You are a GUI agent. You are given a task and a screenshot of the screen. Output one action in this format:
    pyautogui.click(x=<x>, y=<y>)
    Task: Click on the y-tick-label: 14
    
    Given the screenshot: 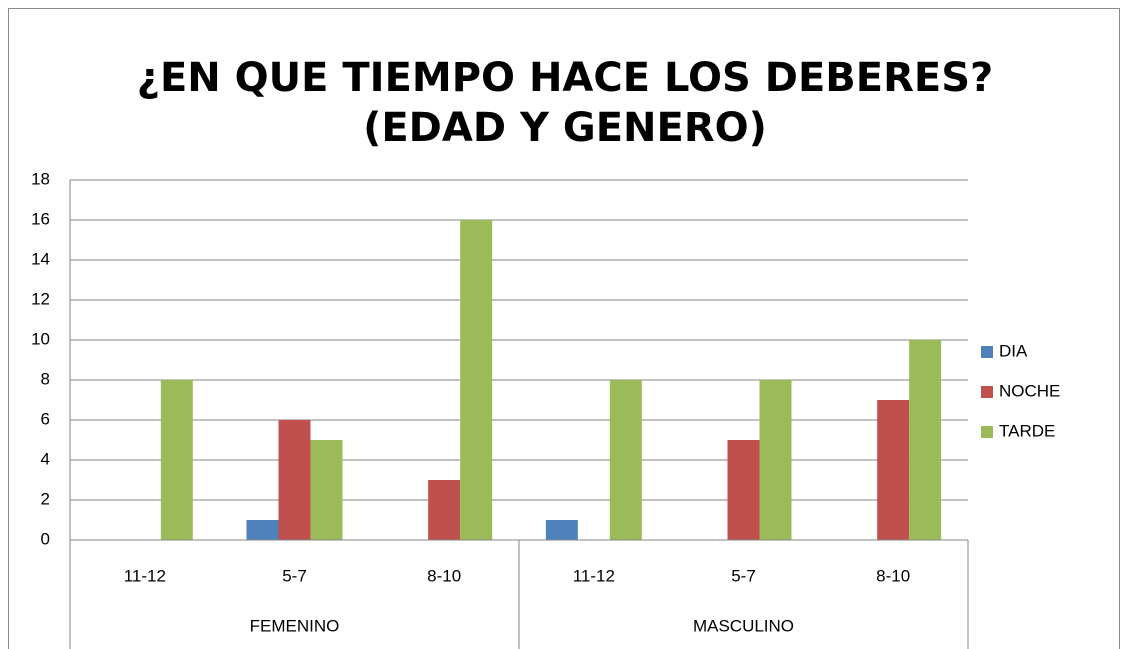 What is the action you would take?
    pyautogui.click(x=40, y=258)
    